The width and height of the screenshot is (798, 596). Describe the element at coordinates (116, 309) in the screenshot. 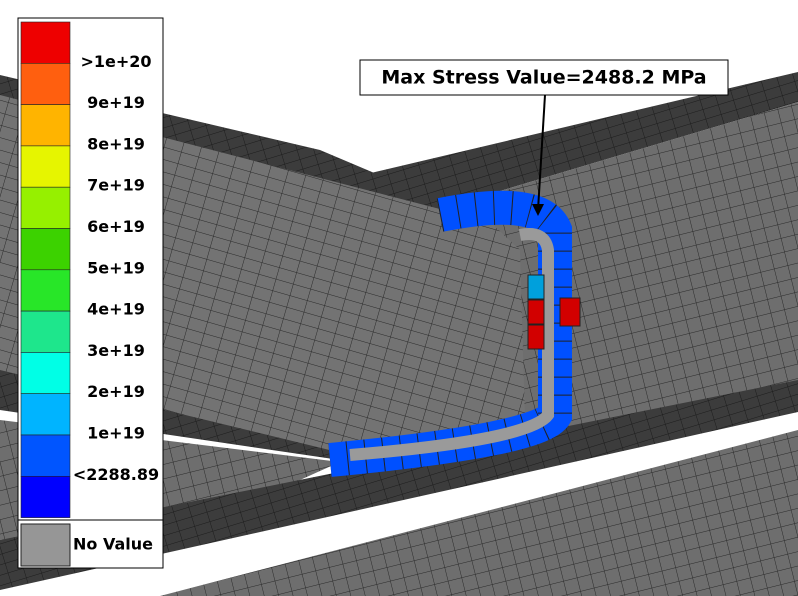

I see `legend-label: 4e+19` at that location.